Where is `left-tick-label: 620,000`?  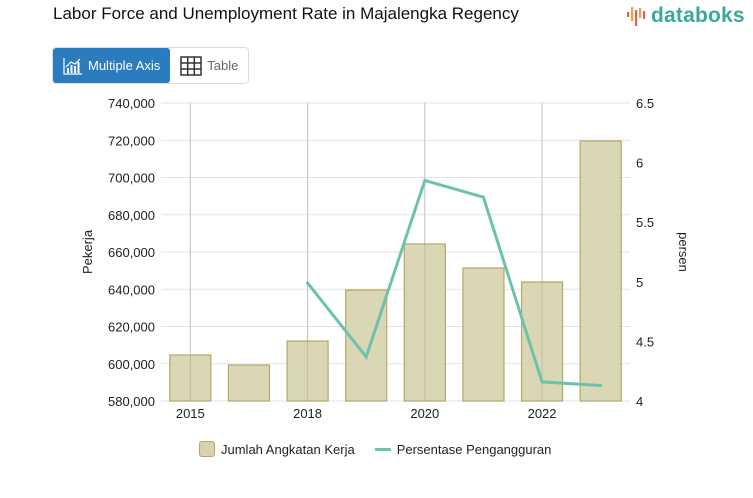
left-tick-label: 620,000 is located at coordinates (131, 327).